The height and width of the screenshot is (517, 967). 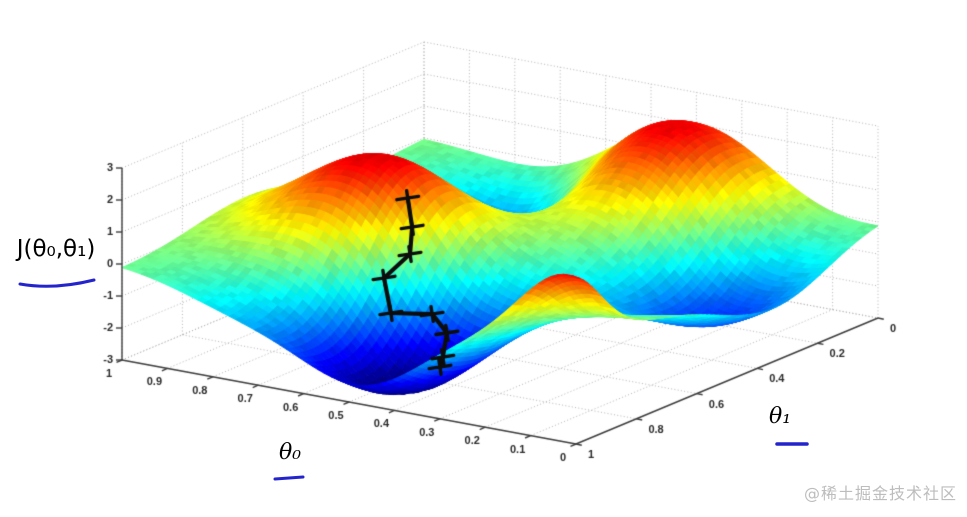 What do you see at coordinates (290, 452) in the screenshot?
I see `theta0-axis-title: θ₀` at bounding box center [290, 452].